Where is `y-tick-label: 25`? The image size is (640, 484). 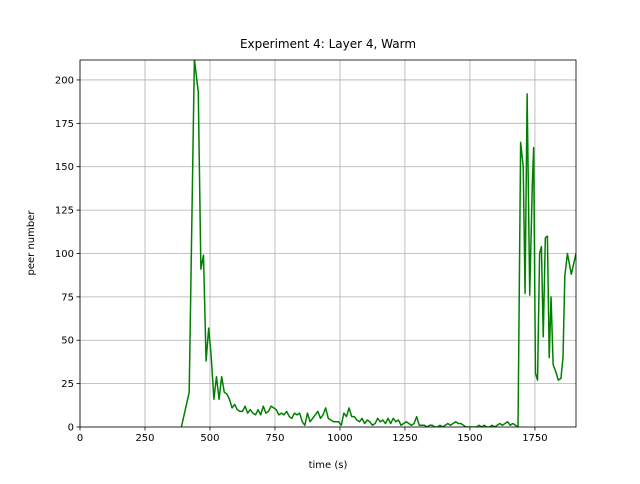
y-tick-label: 25 is located at coordinates (67, 384).